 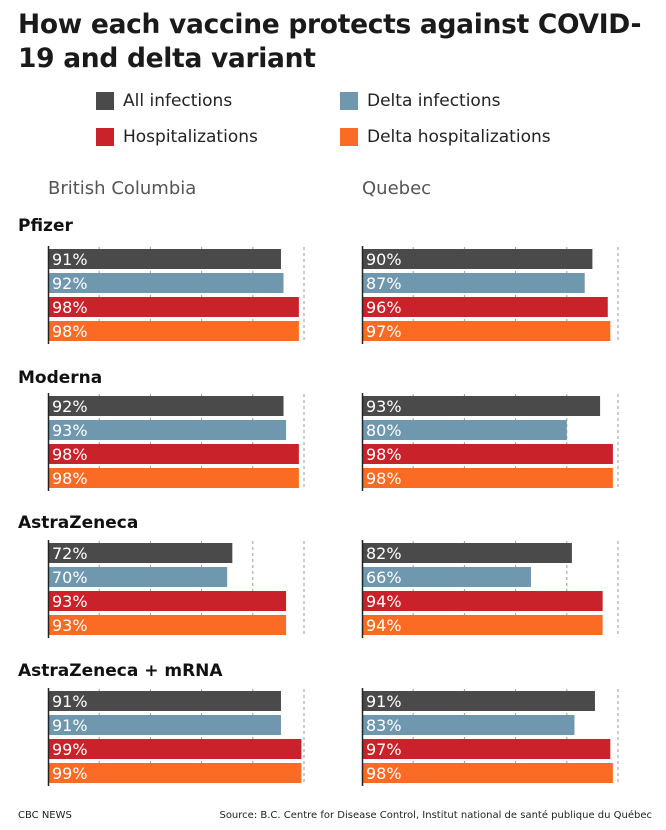 What do you see at coordinates (122, 188) in the screenshot?
I see `region-title-british-columbia: British Columbia` at bounding box center [122, 188].